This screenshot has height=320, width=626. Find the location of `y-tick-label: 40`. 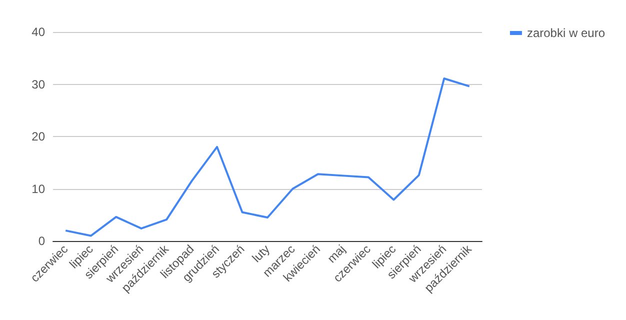

y-tick-label: 40 is located at coordinates (39, 32).